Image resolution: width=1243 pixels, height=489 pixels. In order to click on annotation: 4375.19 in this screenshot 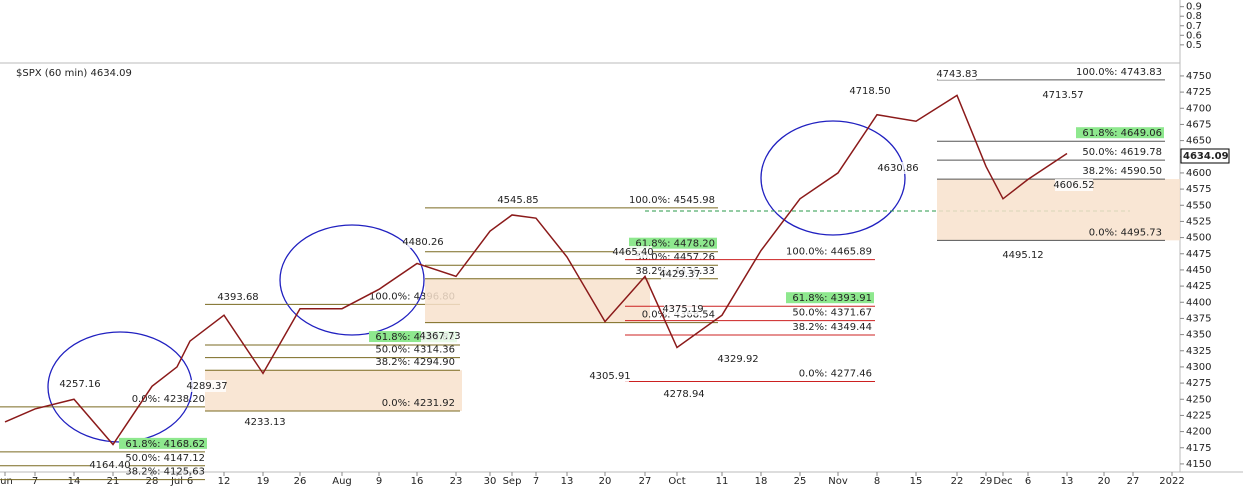, I will do `click(682, 309)`.